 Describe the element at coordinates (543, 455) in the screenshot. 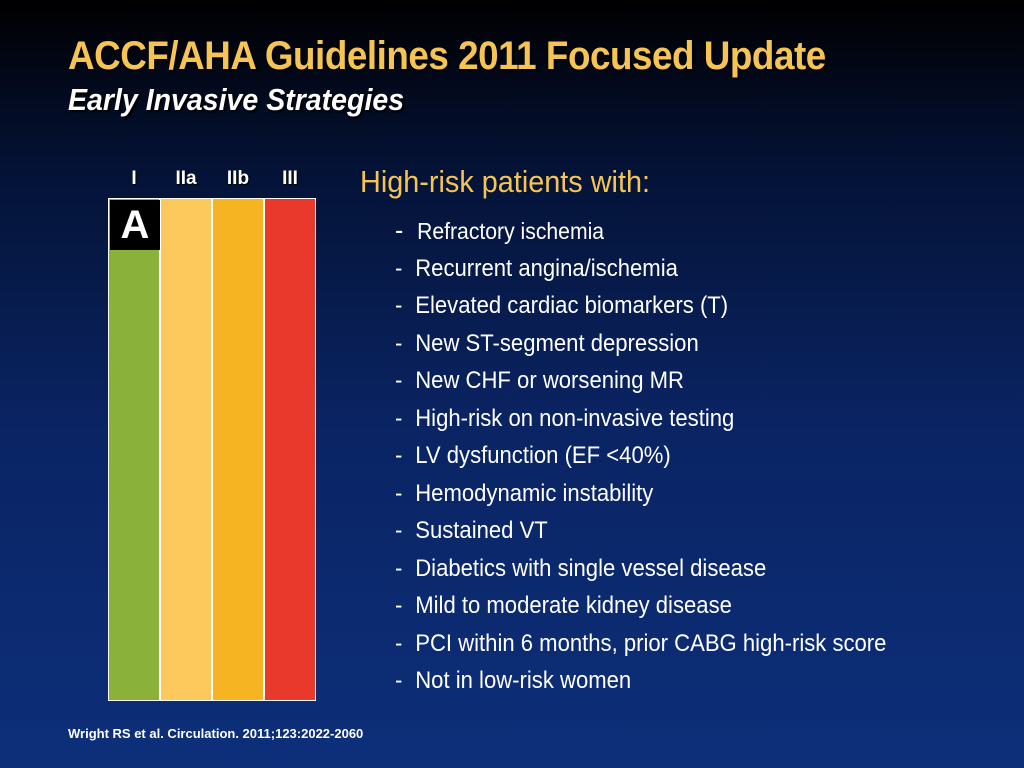

I see `list-item-text: LV dysfunction (EF <40%)` at that location.